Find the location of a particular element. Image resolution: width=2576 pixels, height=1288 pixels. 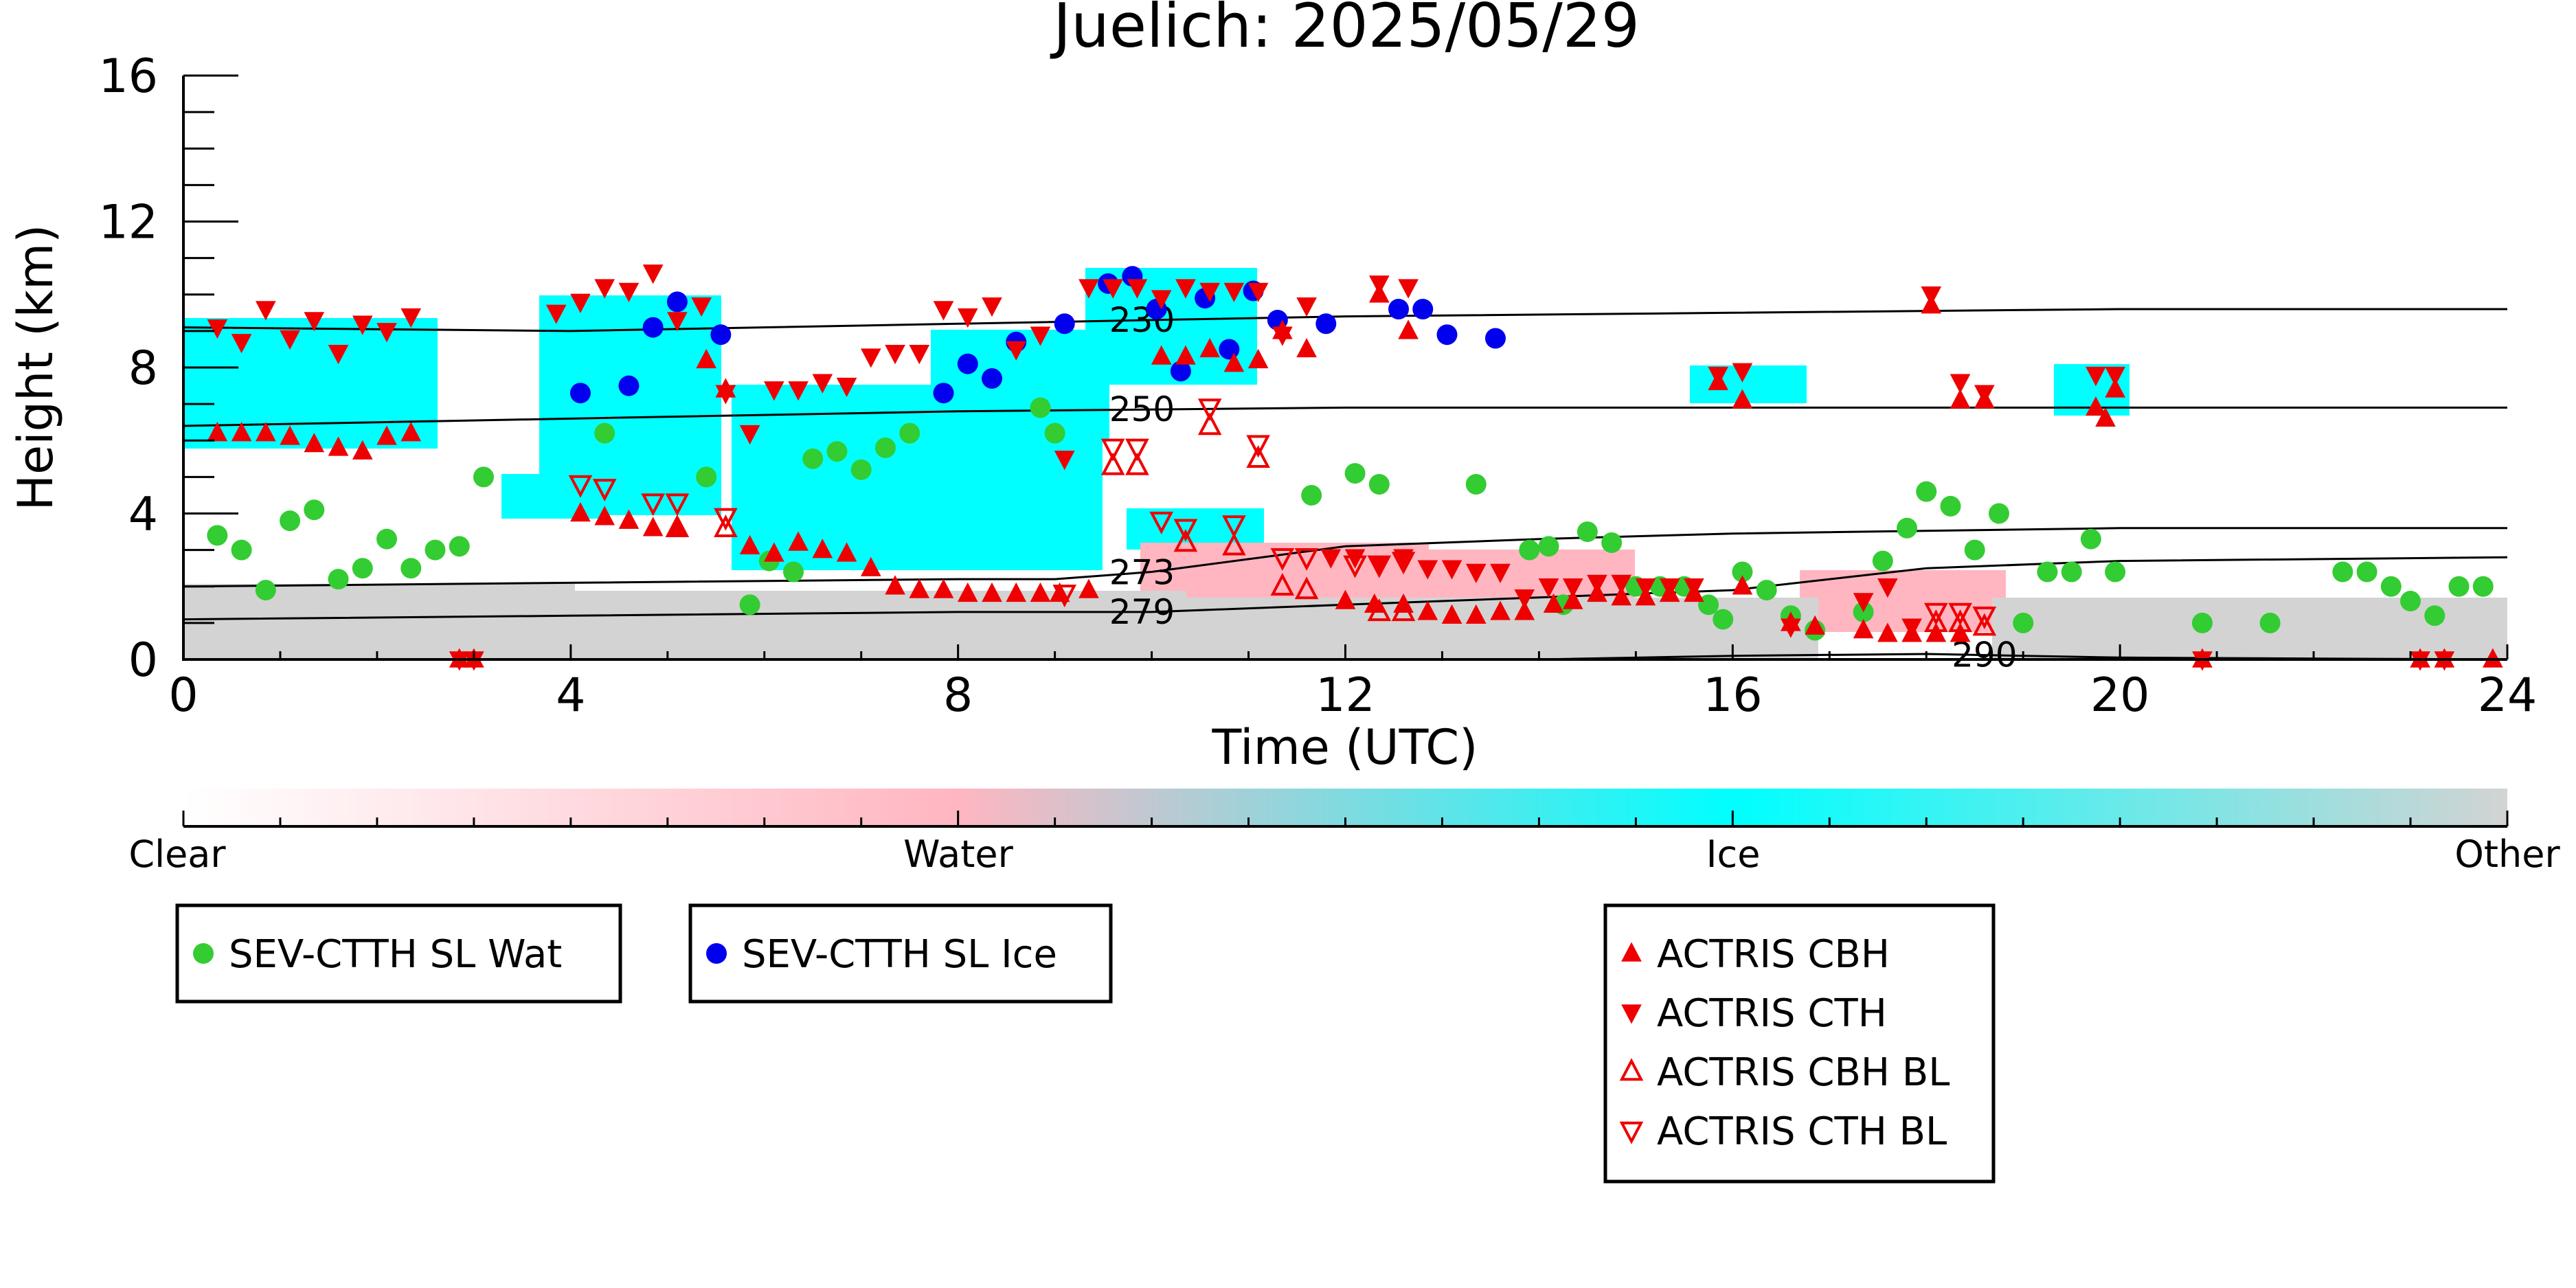

other-region is located at coordinates (2249, 628).